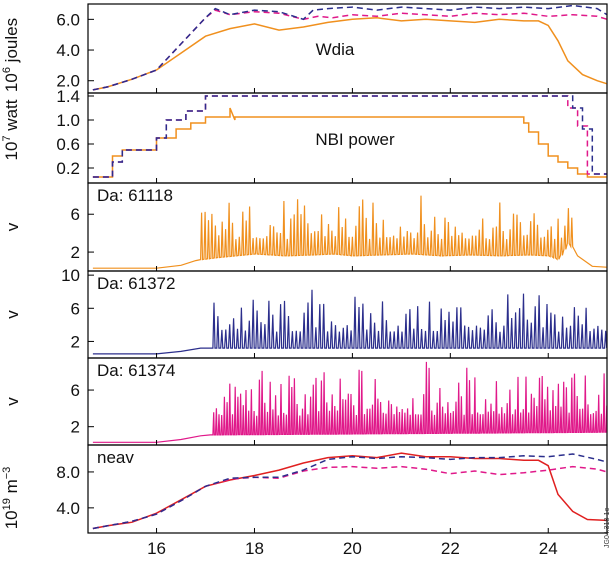  Describe the element at coordinates (68, 144) in the screenshot. I see `ytick-label: 0.6` at that location.